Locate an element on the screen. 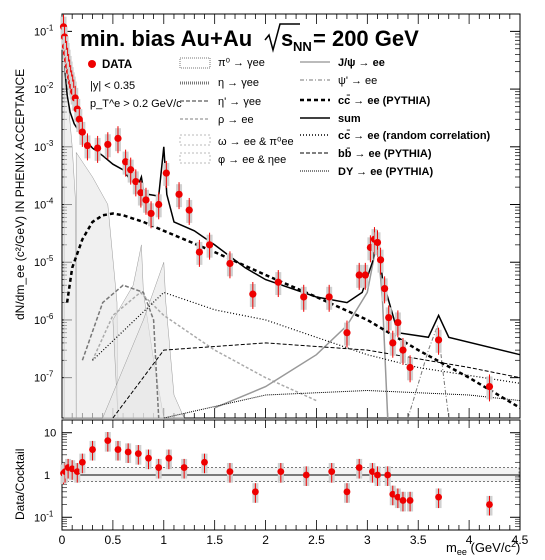  title-subscript: NN is located at coordinates (302, 46).